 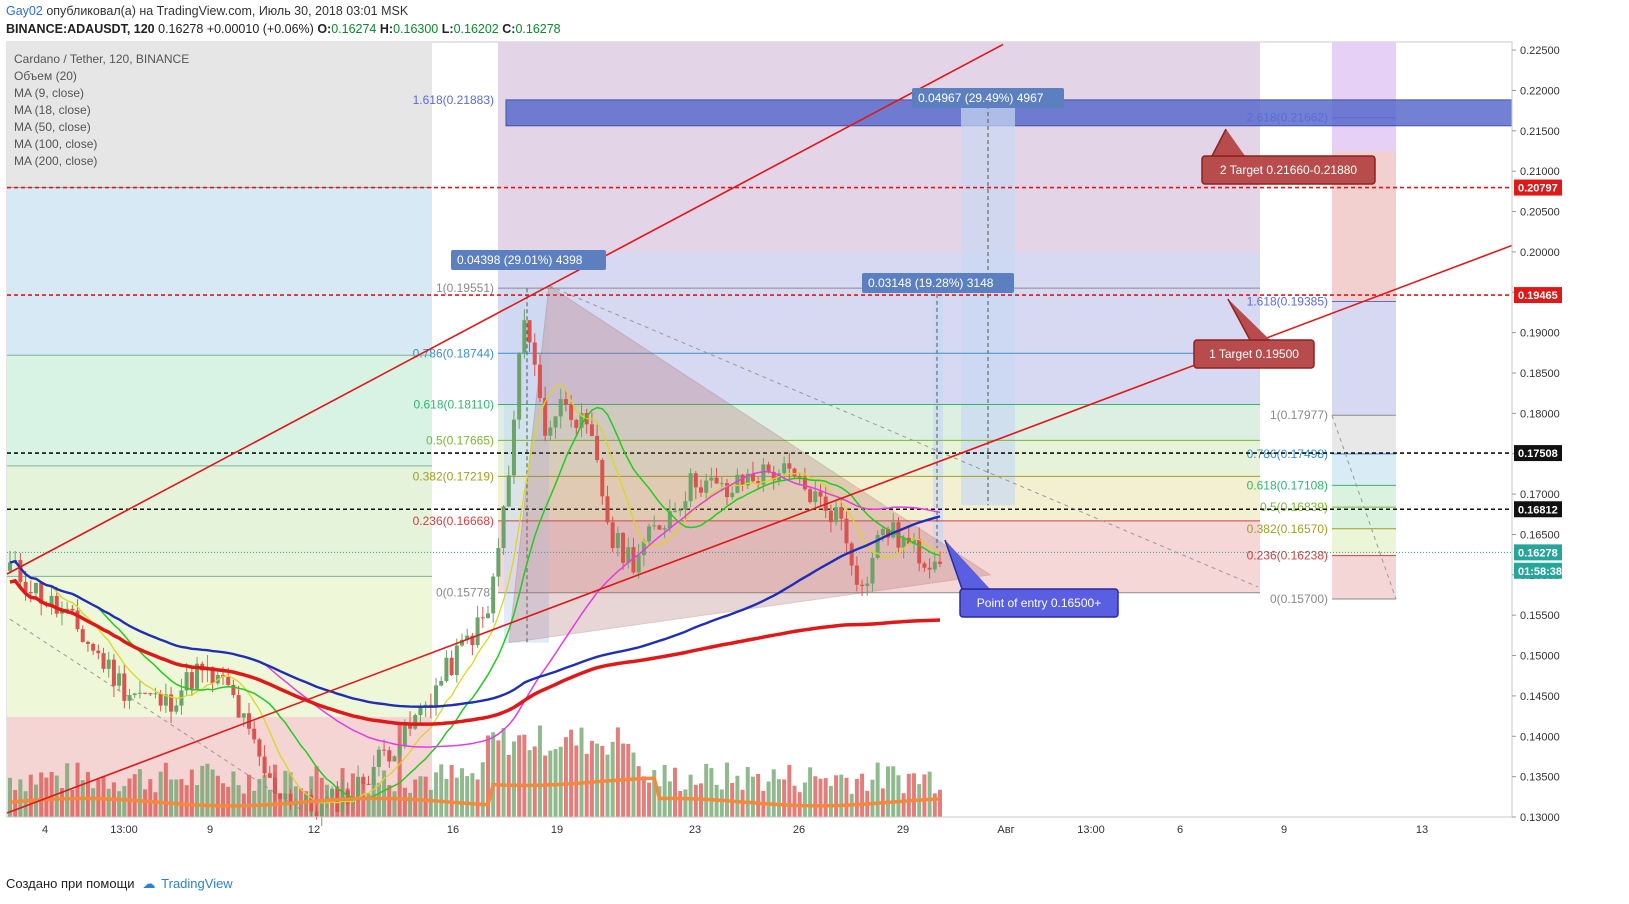 I want to click on y-tick-label: 0.14000, so click(x=1540, y=737).